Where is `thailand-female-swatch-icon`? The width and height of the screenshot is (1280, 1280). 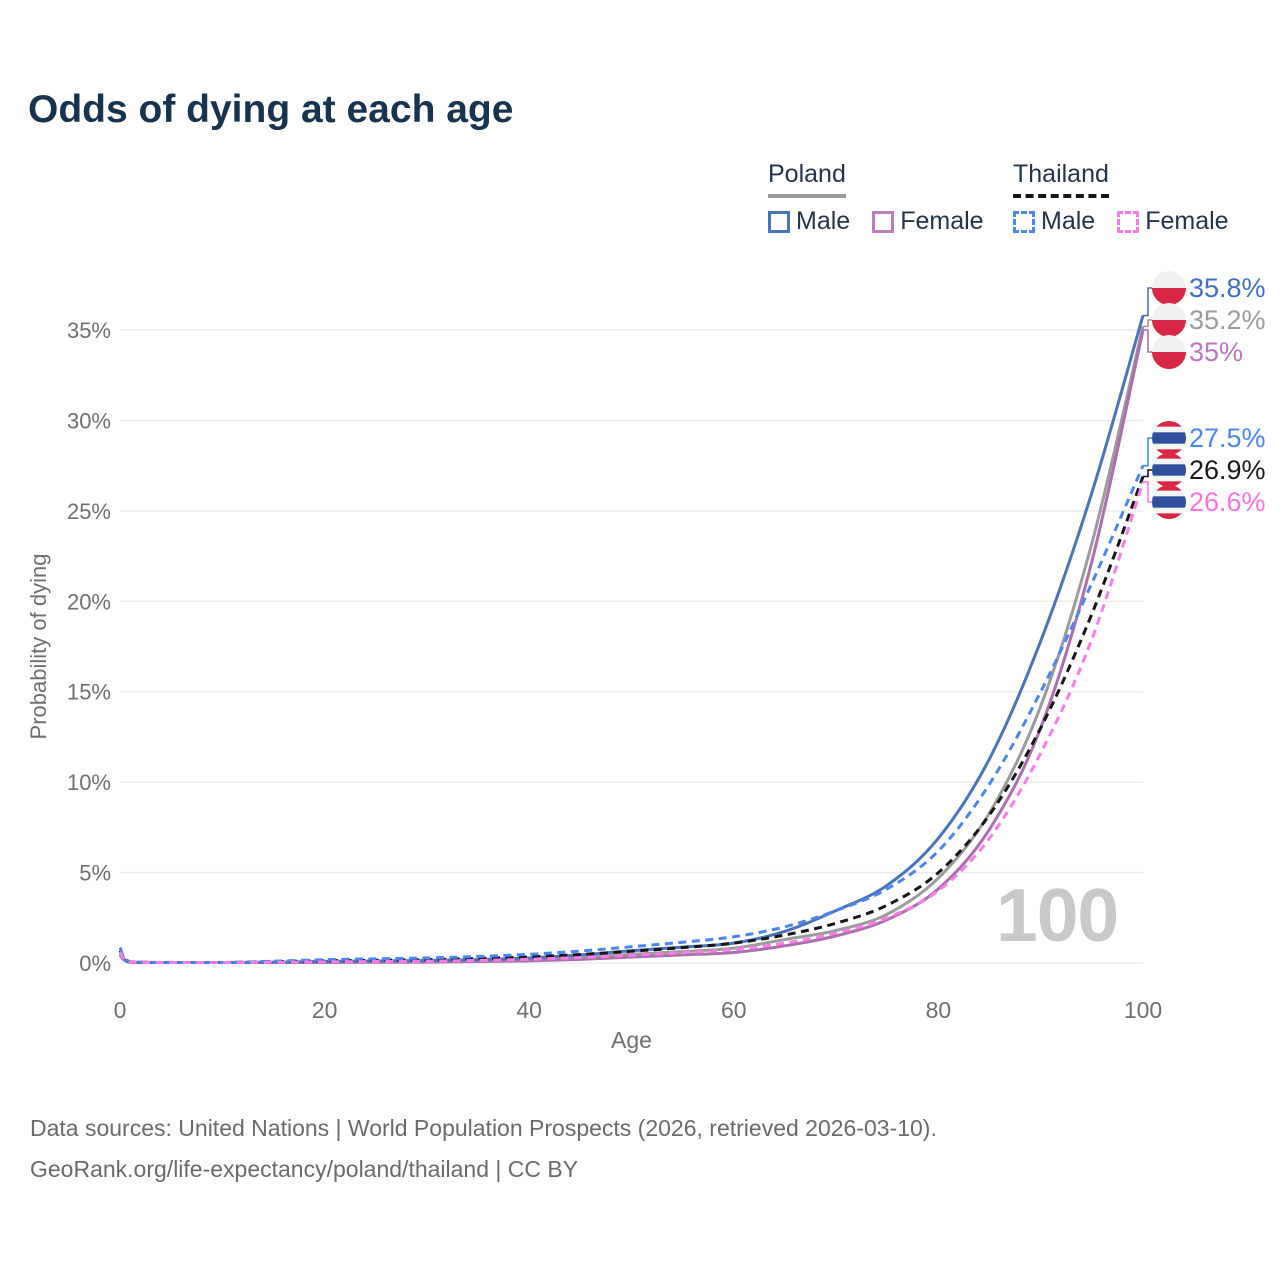 thailand-female-swatch-icon is located at coordinates (1128, 221).